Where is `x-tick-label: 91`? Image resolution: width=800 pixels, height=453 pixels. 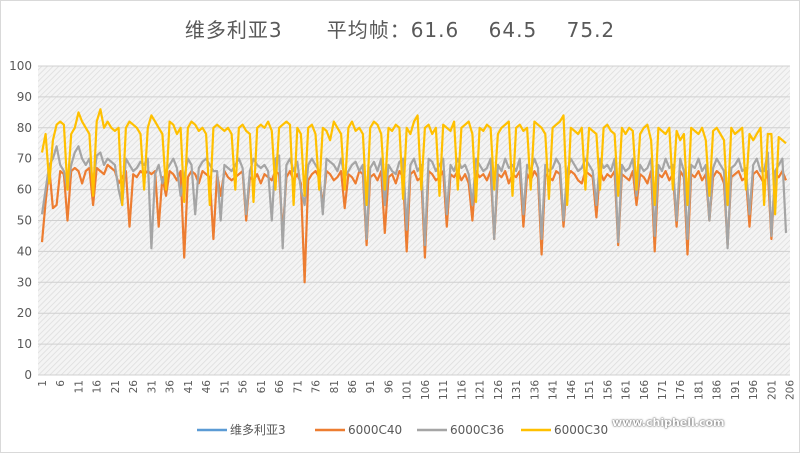 x-tick-label: 91 is located at coordinates (371, 386).